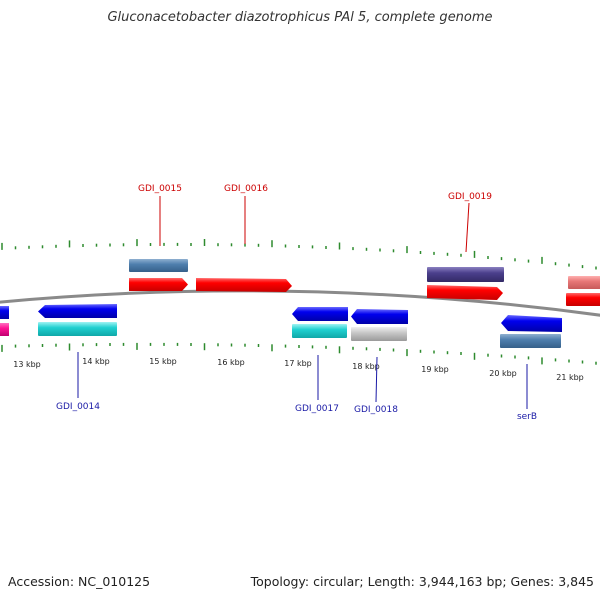  Describe the element at coordinates (27, 364) in the screenshot. I see `tick-label-13kbp: 13 kbp` at that location.